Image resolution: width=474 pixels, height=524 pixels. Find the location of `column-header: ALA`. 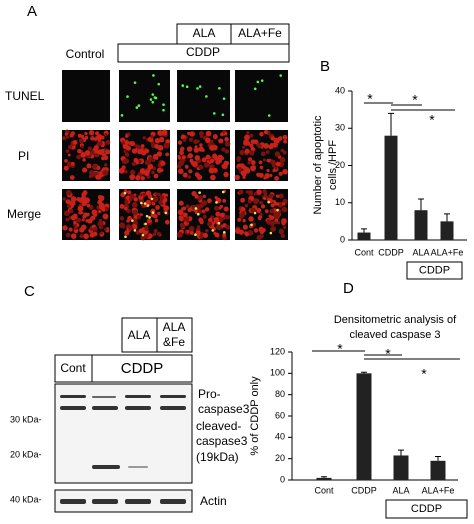

column-header: ALA is located at coordinates (174, 327).